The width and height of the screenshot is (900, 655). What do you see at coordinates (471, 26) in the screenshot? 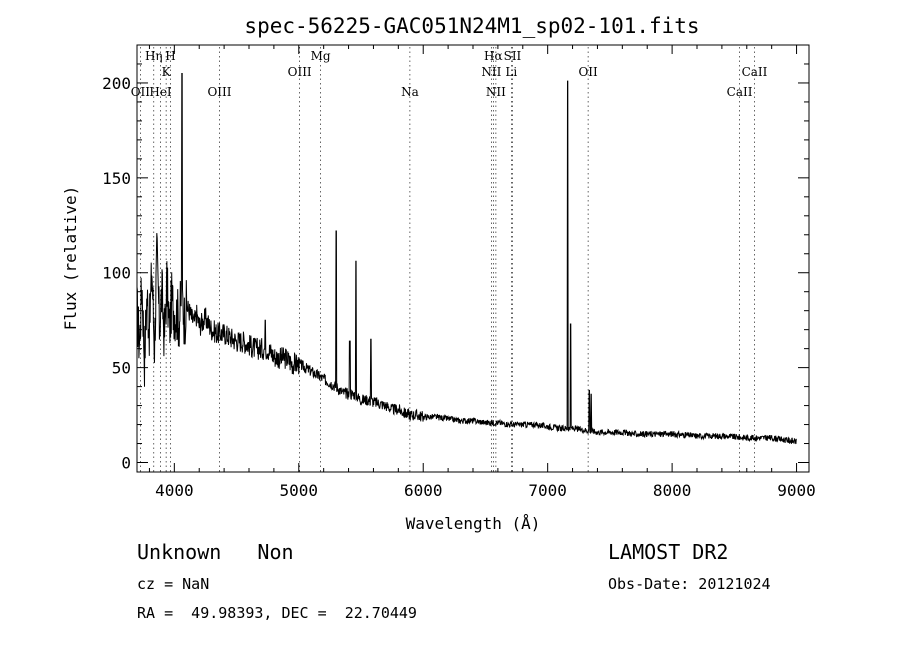
I see `chart-title: spec-56225-GAC051N24M1_sp02-101.fits` at bounding box center [471, 26].